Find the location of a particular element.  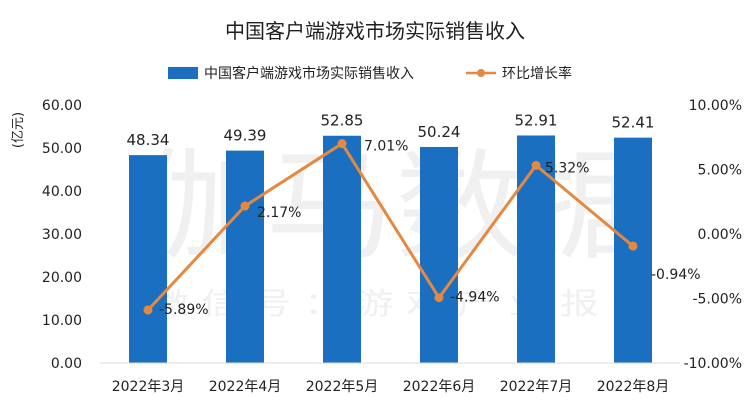

growth-value-label: -0.94% is located at coordinates (676, 275).